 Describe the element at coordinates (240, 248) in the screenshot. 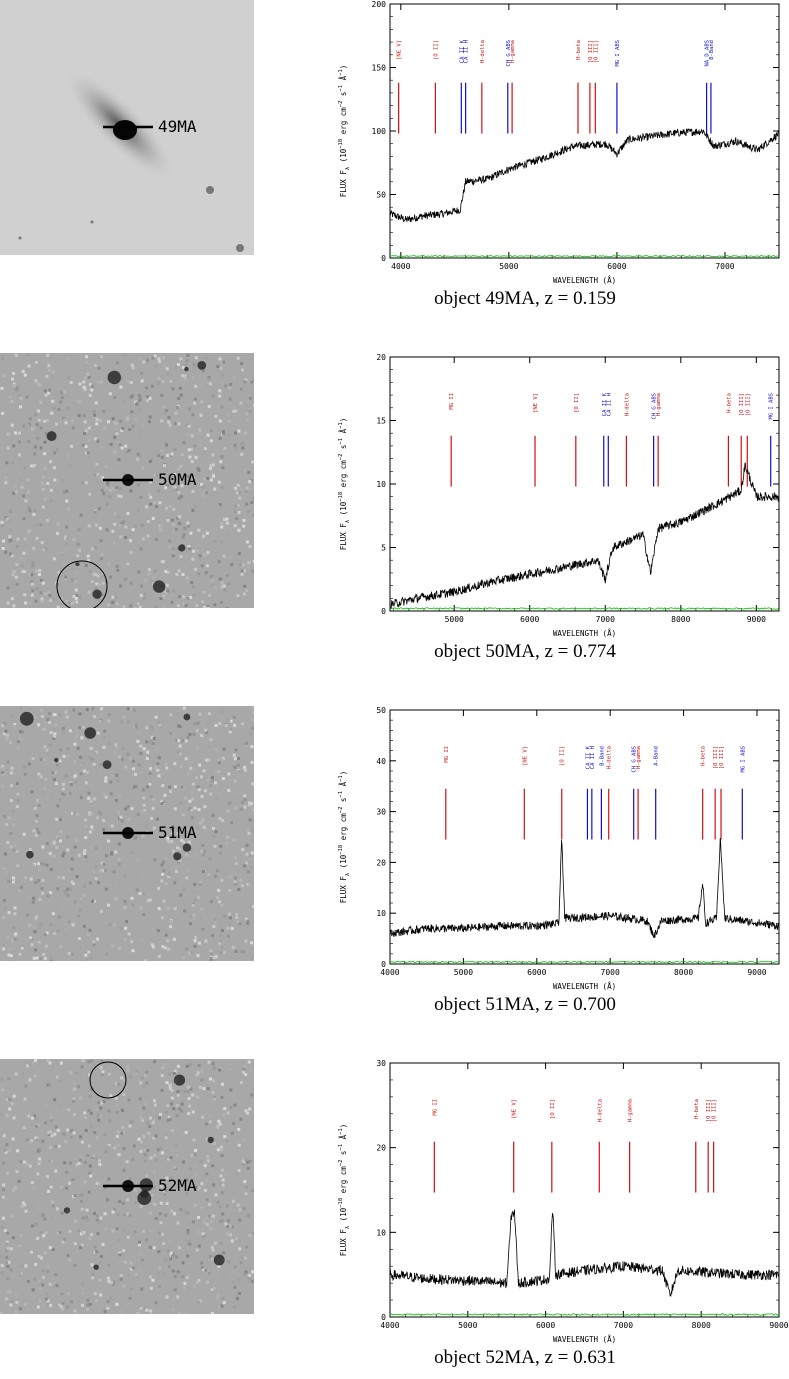

I see `star` at that location.